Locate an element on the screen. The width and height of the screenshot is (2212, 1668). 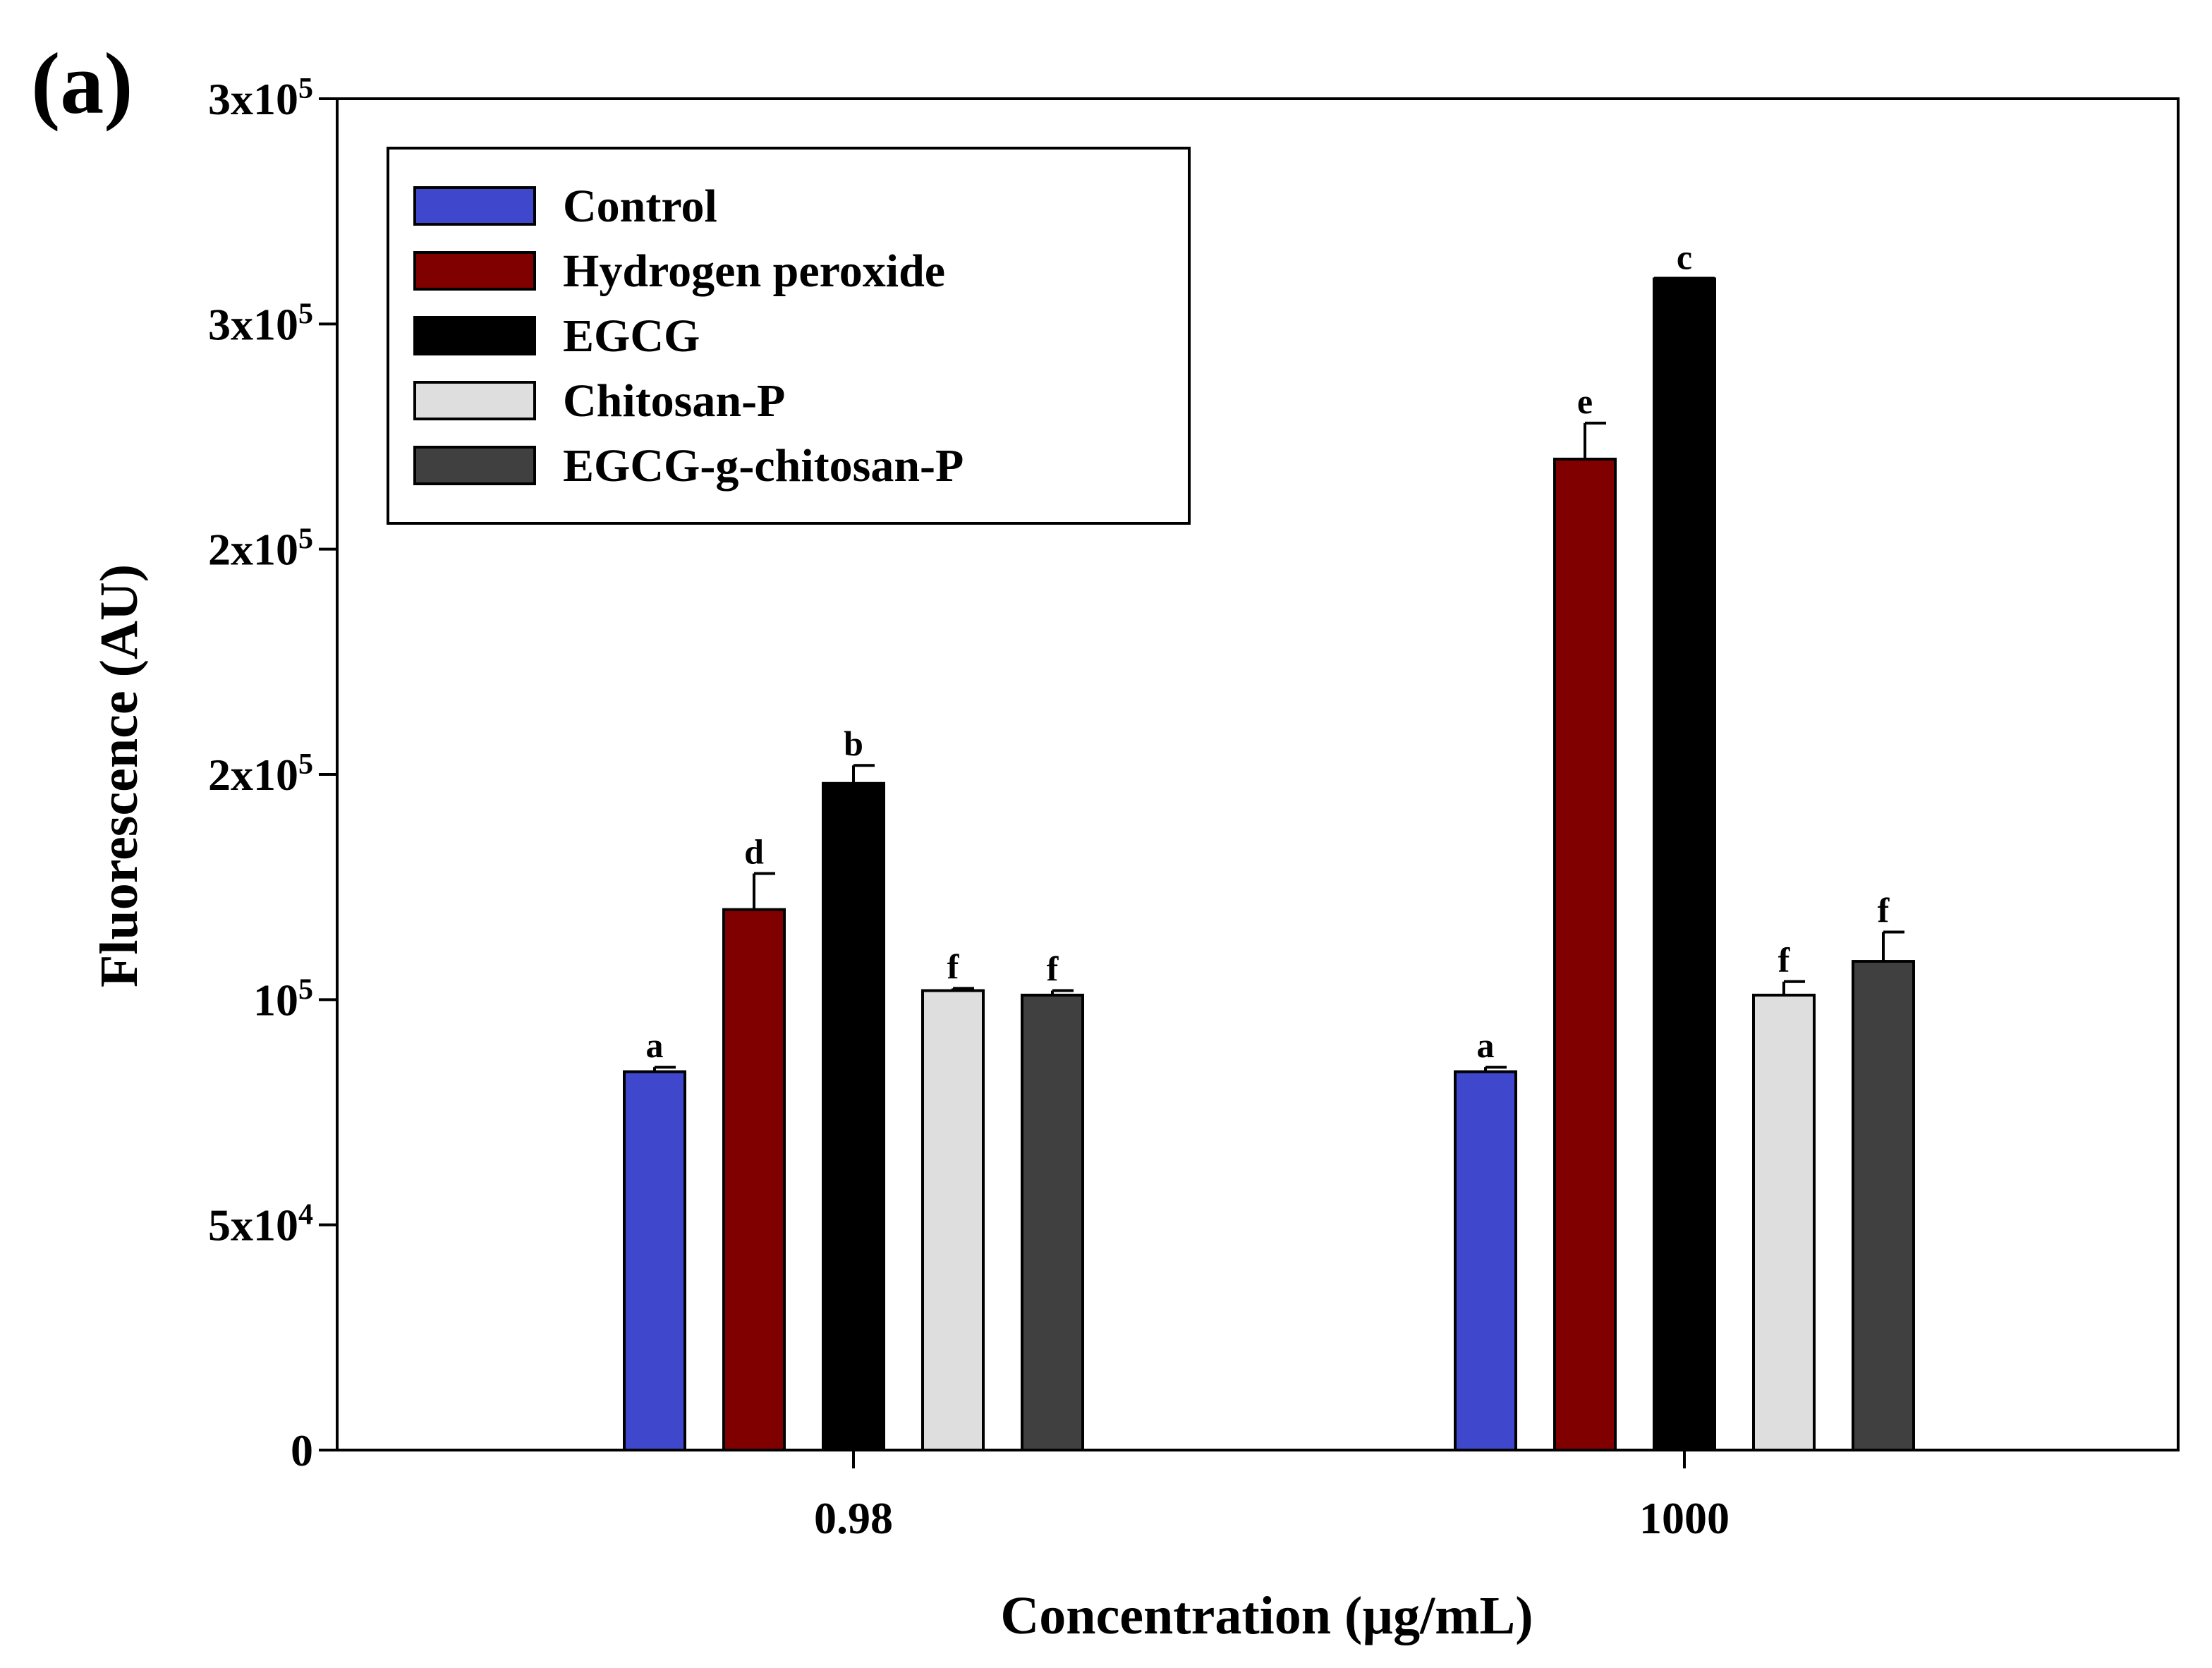
y-tick-label: 0 is located at coordinates (302, 1450).